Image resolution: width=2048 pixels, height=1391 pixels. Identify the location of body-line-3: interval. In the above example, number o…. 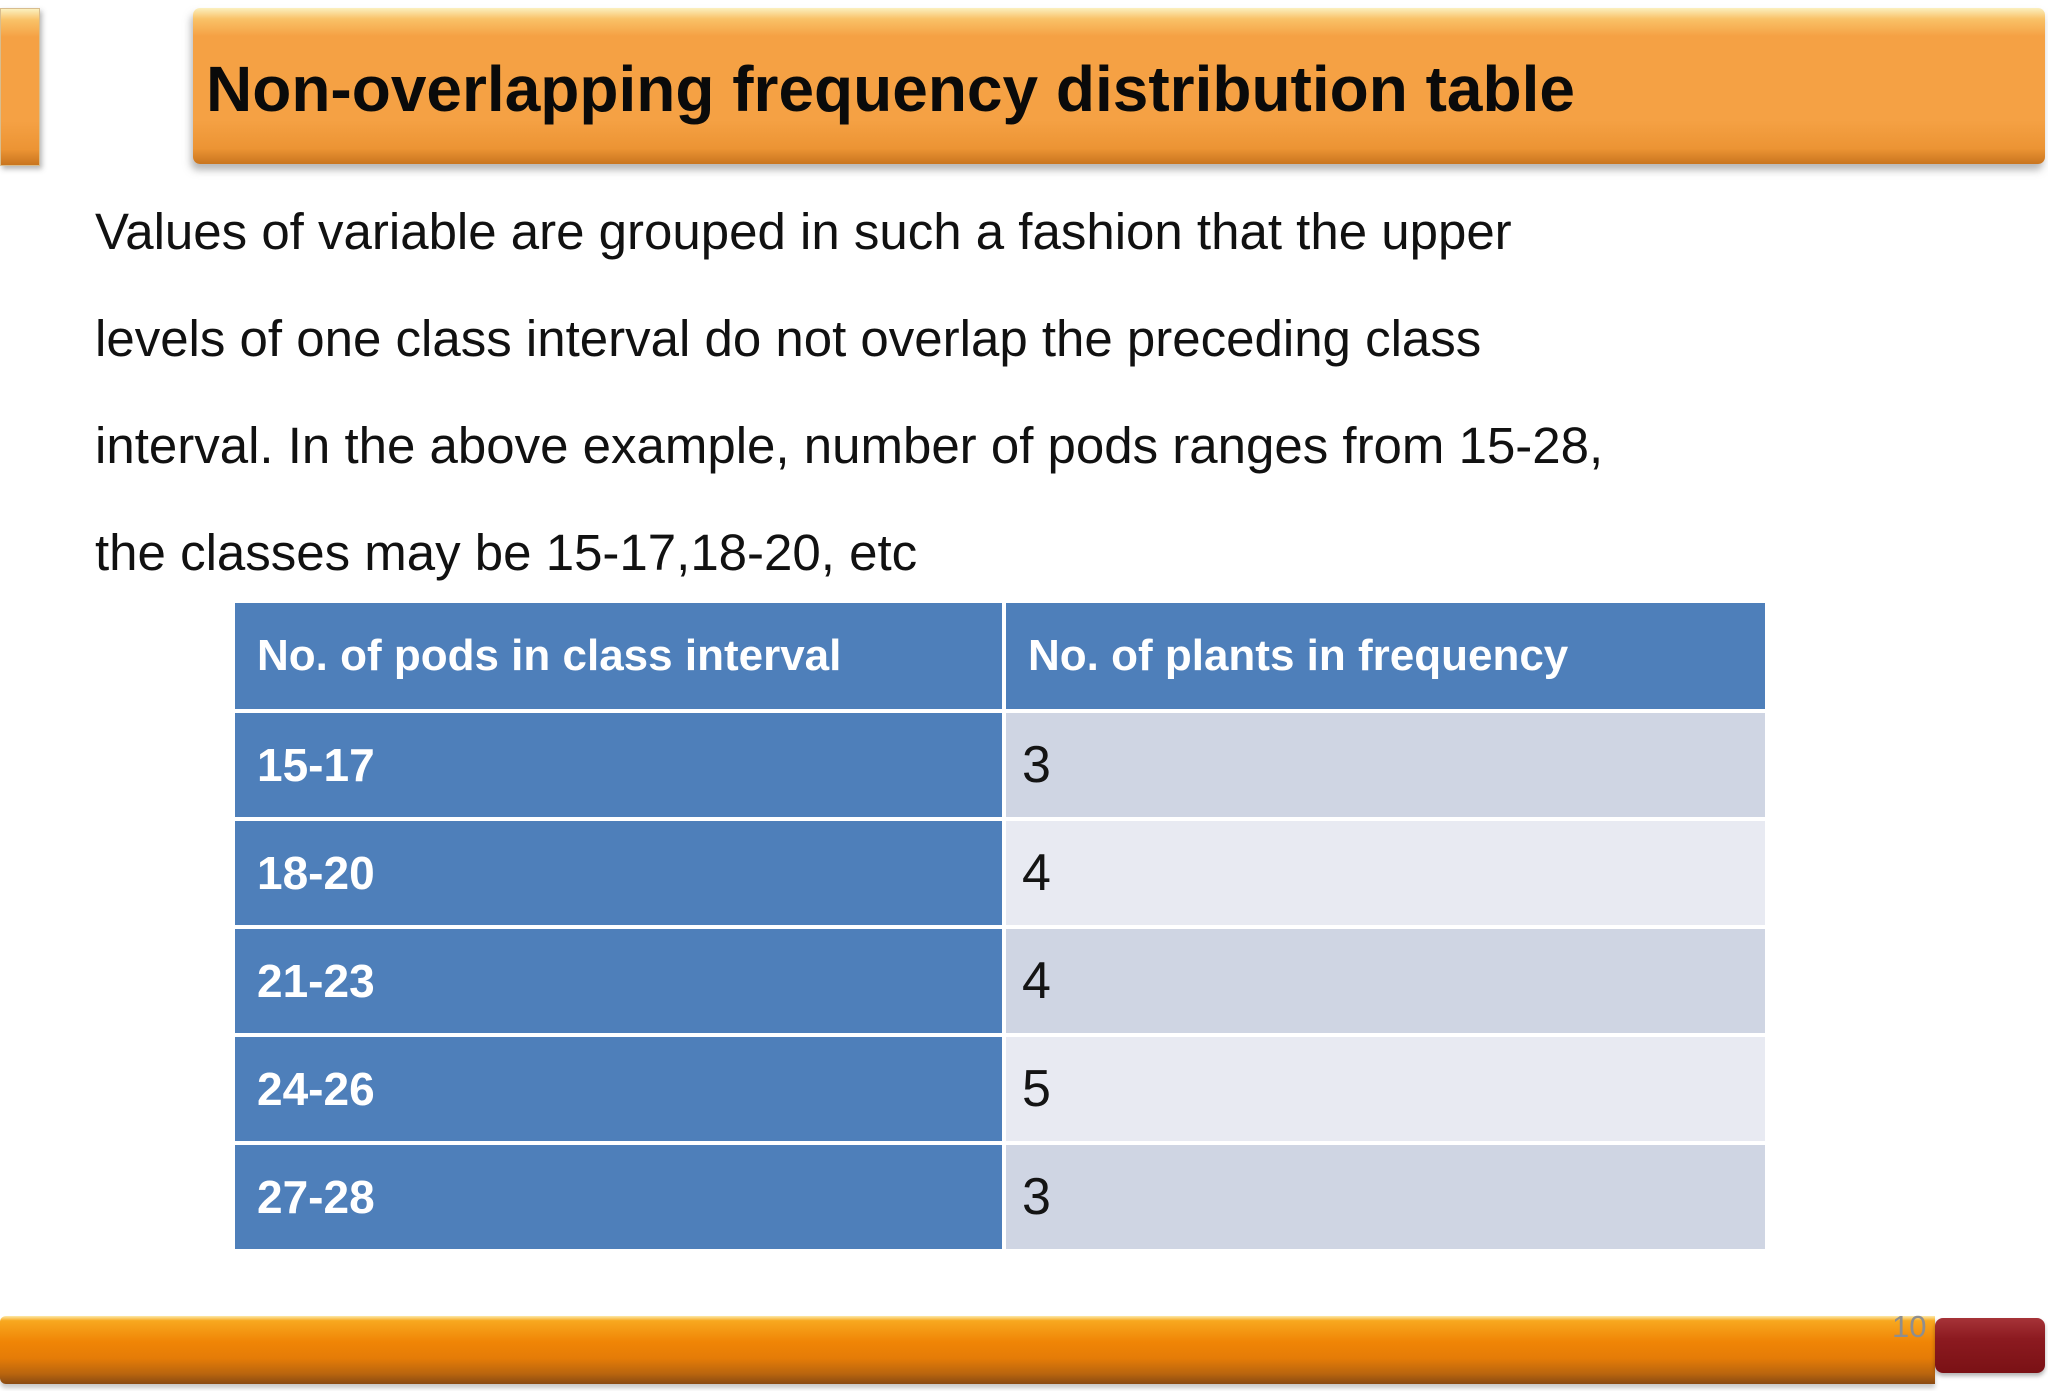
(849, 445).